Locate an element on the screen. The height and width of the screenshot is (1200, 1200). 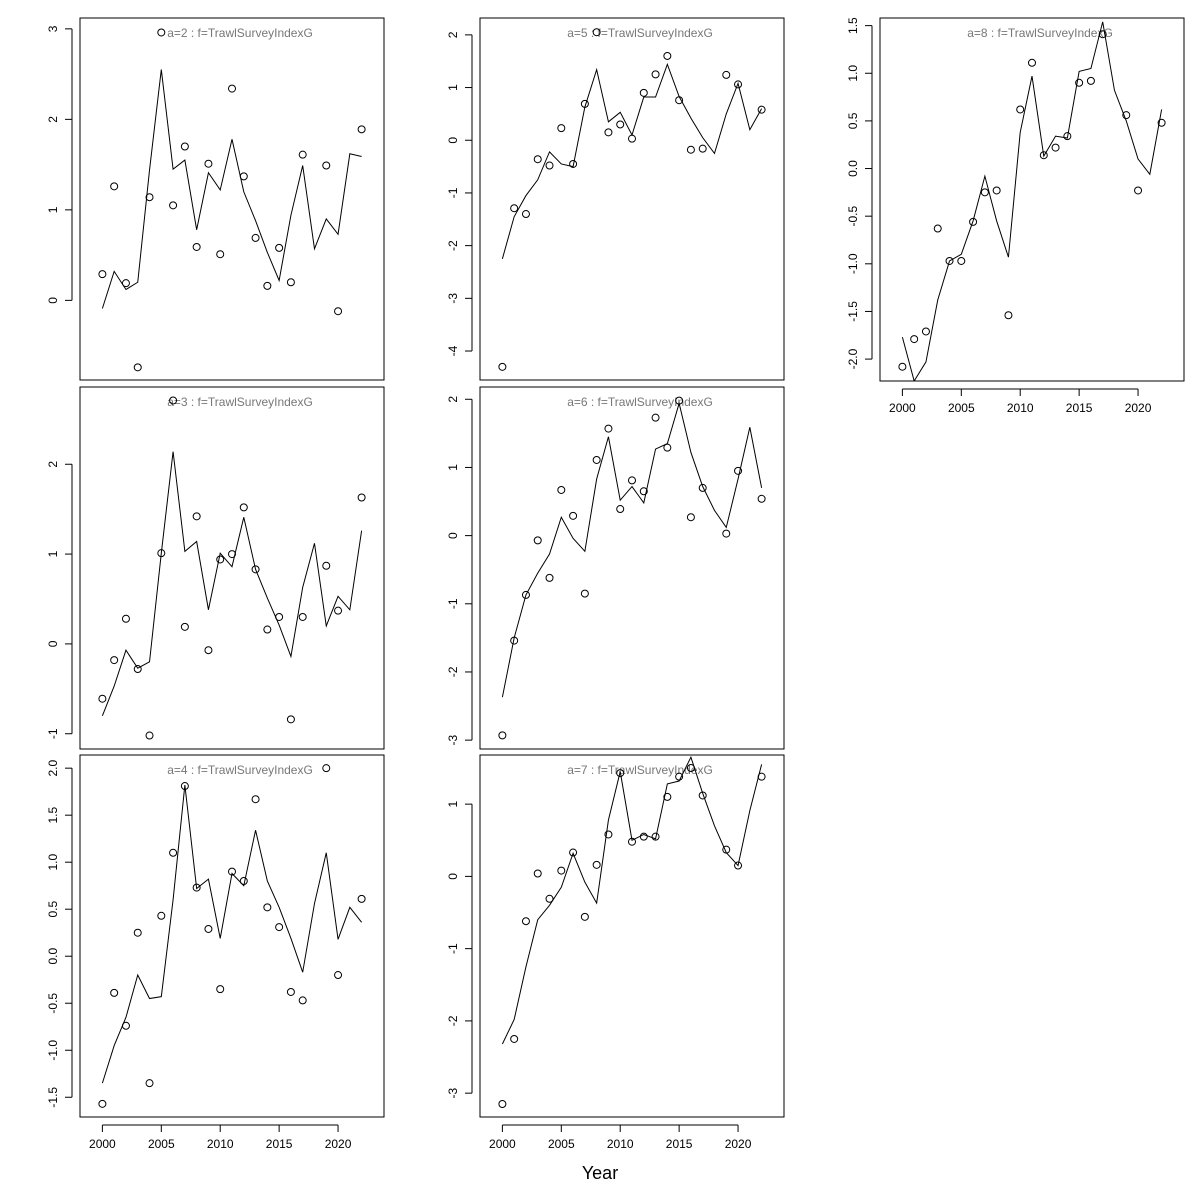
panel-title: a=5 : f=TrawlSurveyIndexG is located at coordinates (640, 33).